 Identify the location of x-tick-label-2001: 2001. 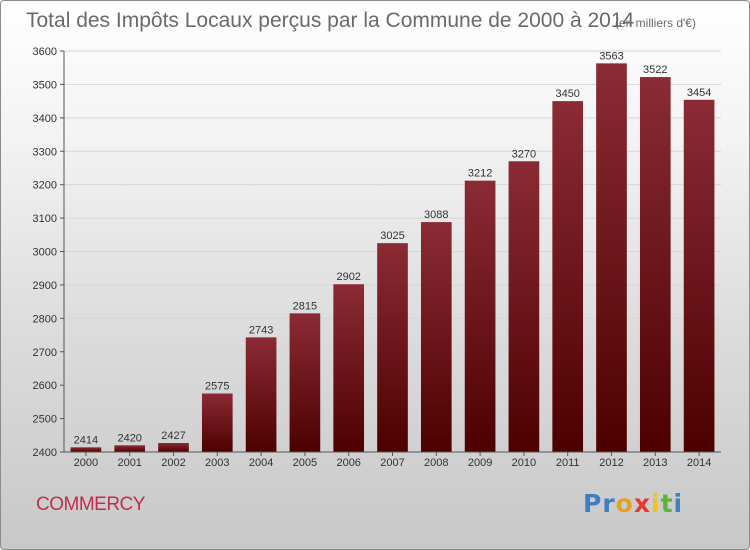
(129, 463).